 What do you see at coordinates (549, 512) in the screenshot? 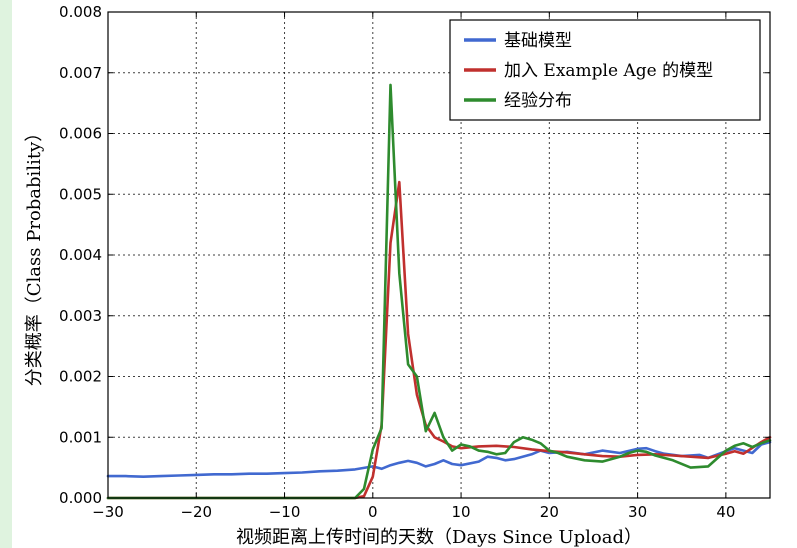
I see `x-tick-label: 20` at bounding box center [549, 512].